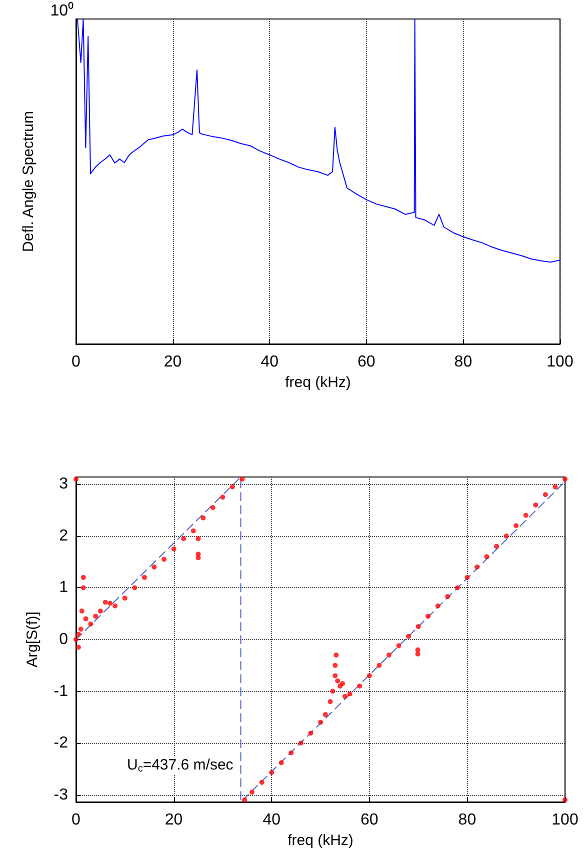 This screenshot has width=586, height=854. I want to click on y-axis-title: Defl. Angle Spectrum, so click(28, 181).